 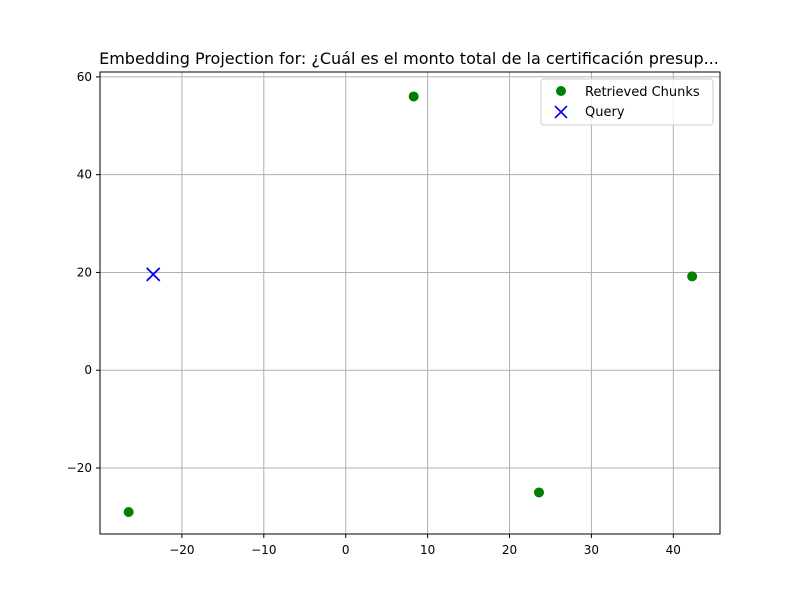 What do you see at coordinates (605, 112) in the screenshot?
I see `legend-label-query: Query` at bounding box center [605, 112].